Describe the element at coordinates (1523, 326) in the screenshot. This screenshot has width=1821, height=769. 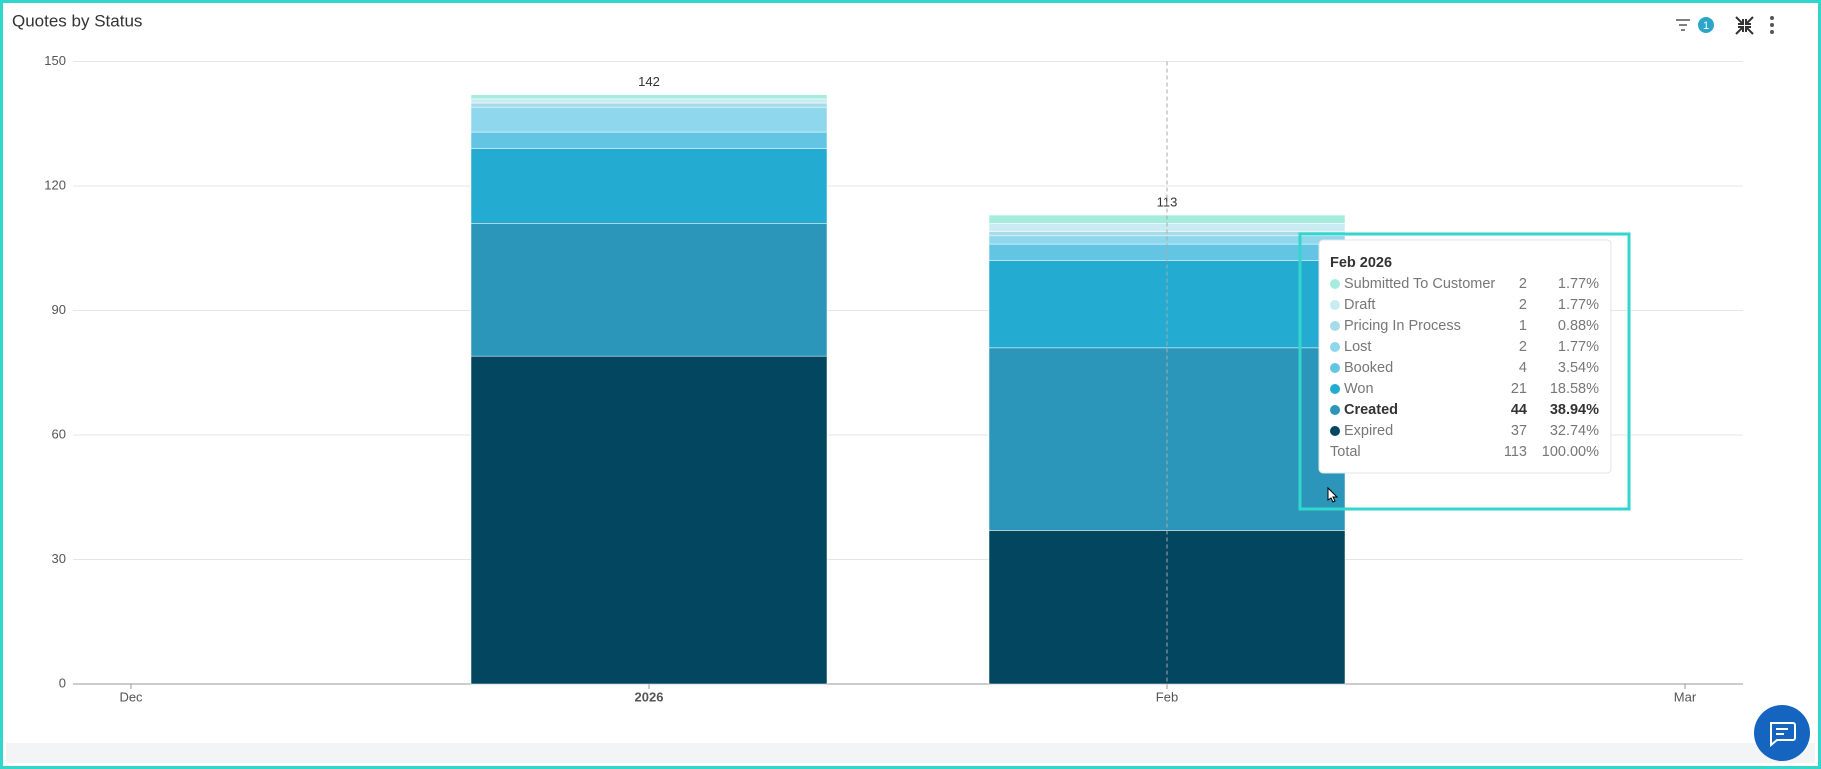
I see `tooltip-value: 1` at that location.